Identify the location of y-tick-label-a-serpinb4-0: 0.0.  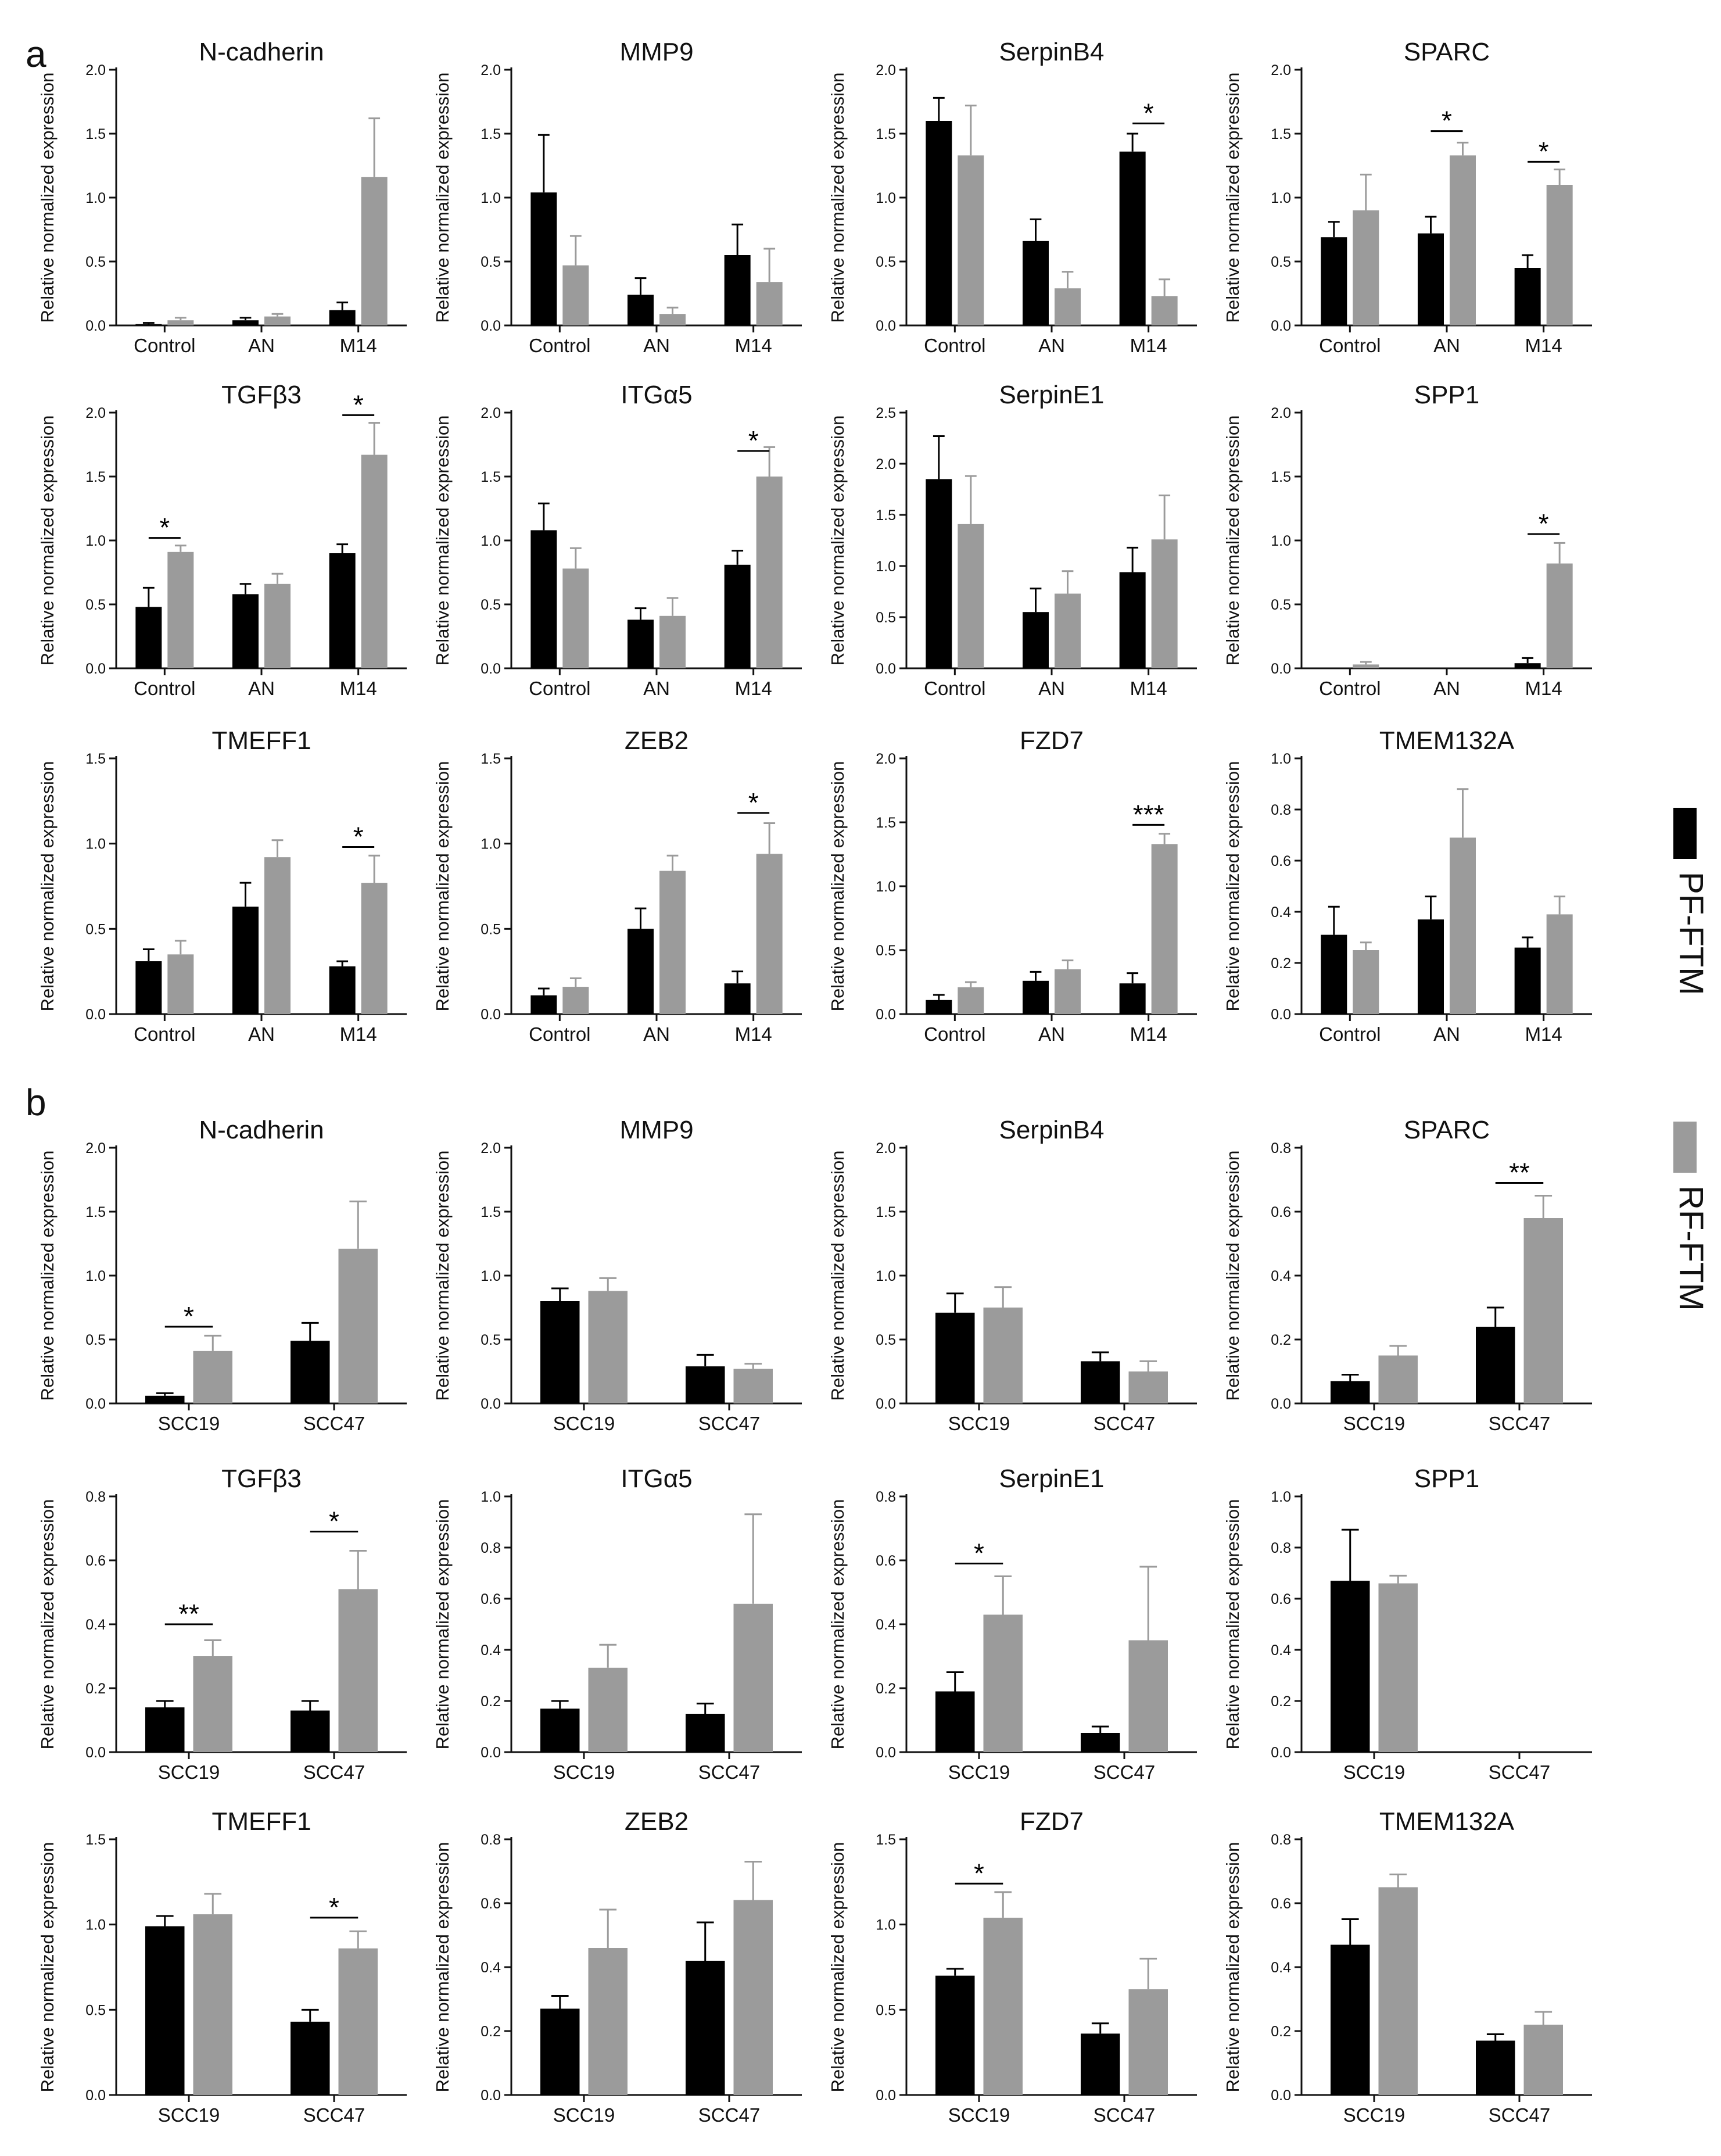
(886, 326).